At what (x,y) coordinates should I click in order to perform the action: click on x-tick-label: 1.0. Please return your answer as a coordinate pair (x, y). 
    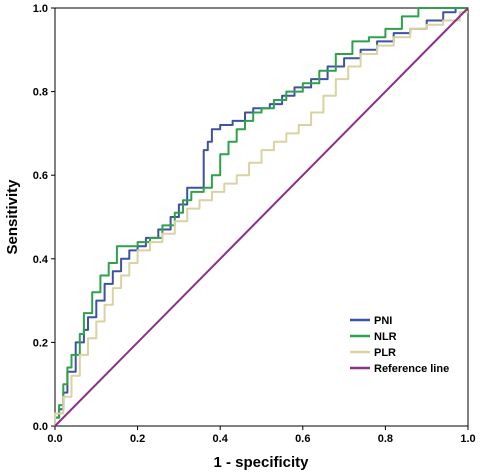
    Looking at the image, I should click on (467, 439).